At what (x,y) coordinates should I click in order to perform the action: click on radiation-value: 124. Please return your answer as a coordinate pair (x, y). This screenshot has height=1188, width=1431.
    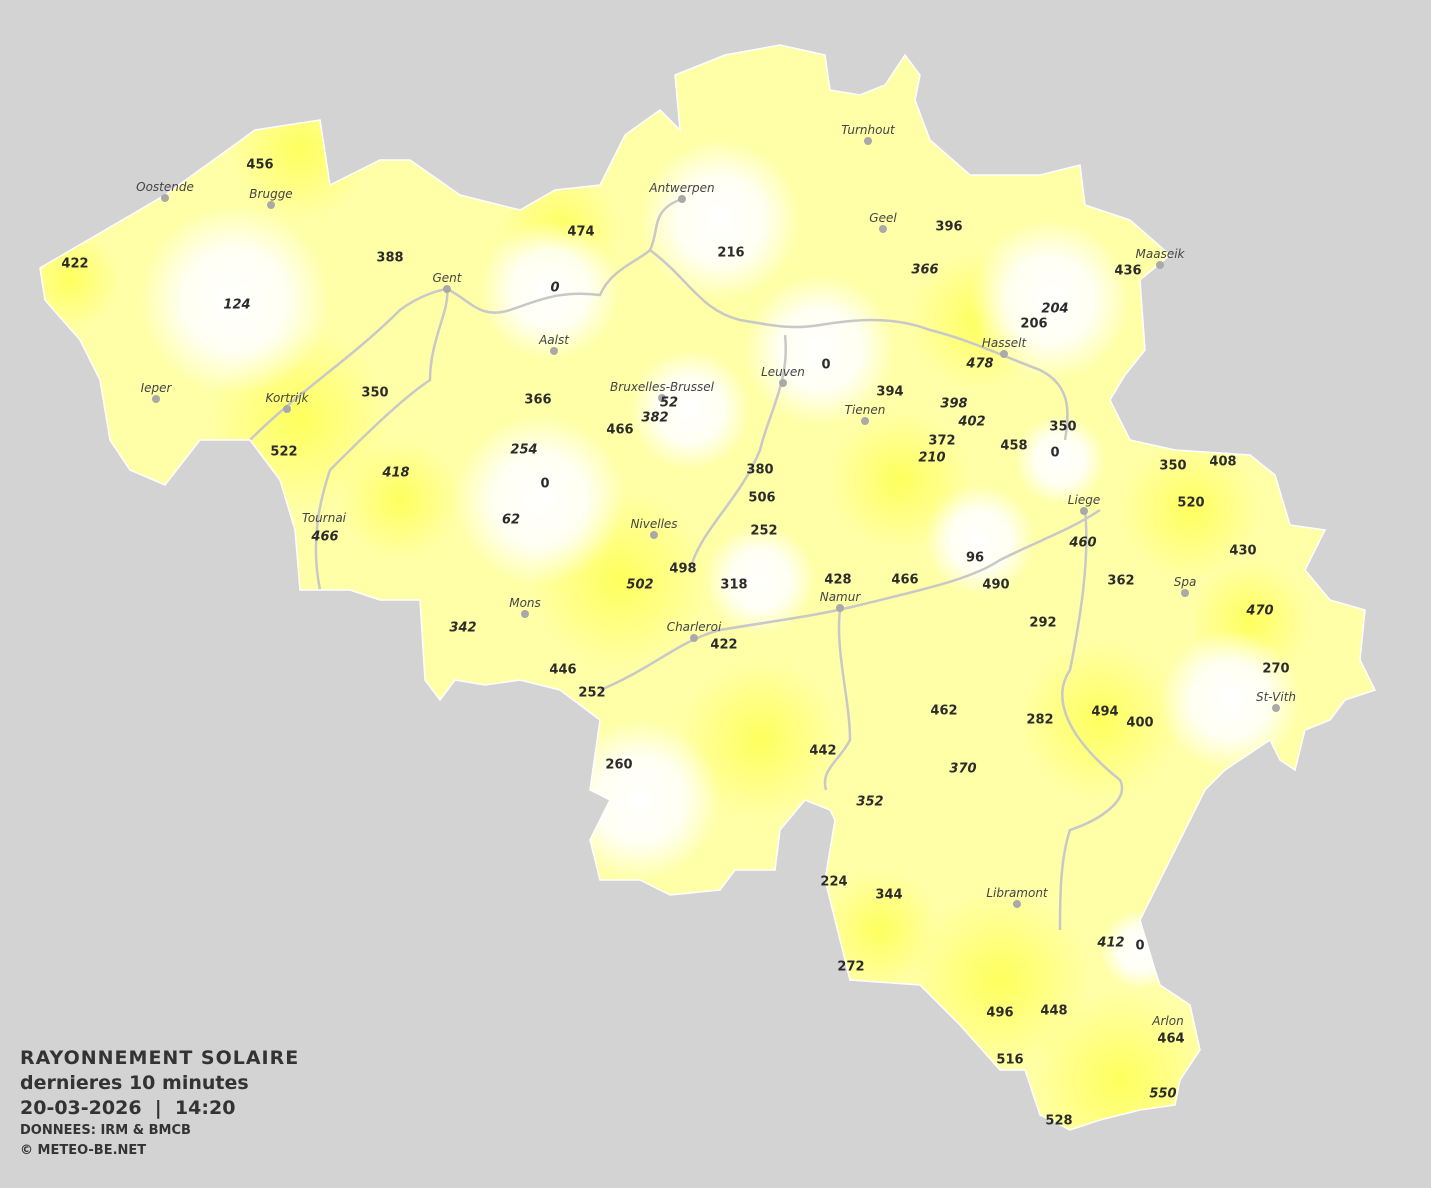
    Looking at the image, I should click on (237, 305).